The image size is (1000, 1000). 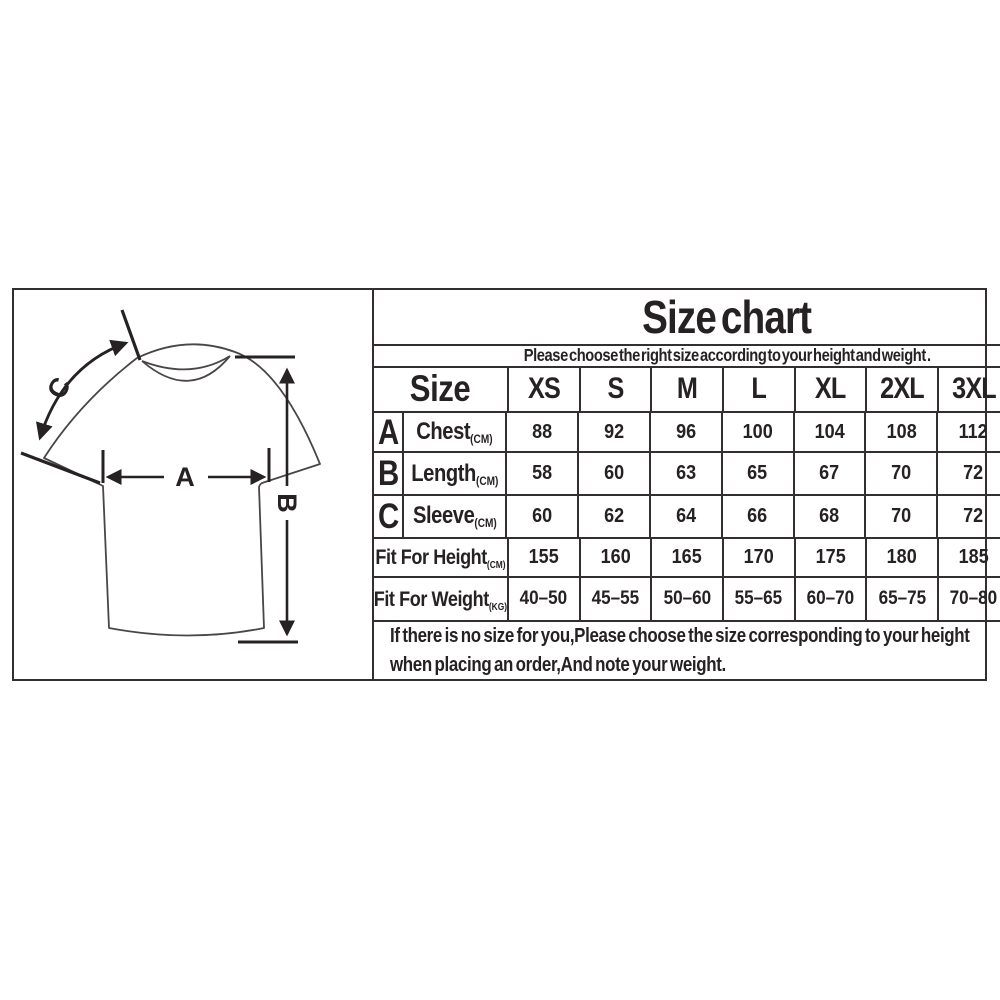 What do you see at coordinates (901, 599) in the screenshot?
I see `fit-weight-value: 65–75` at bounding box center [901, 599].